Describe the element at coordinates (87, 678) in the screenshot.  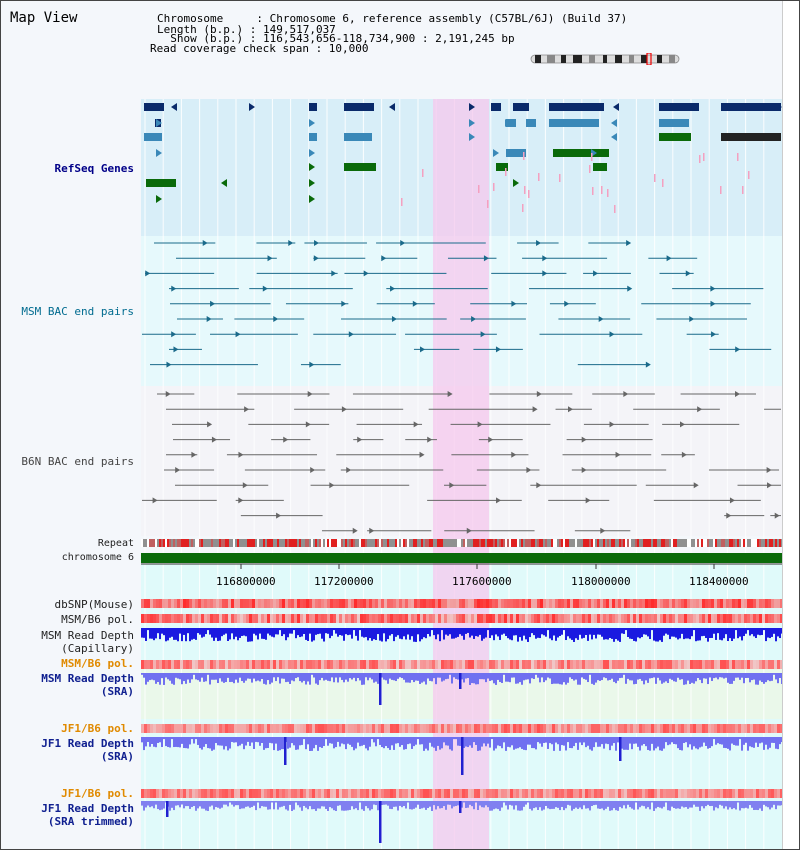
I see `msm-sra-label-1: MSM Read Depth` at that location.